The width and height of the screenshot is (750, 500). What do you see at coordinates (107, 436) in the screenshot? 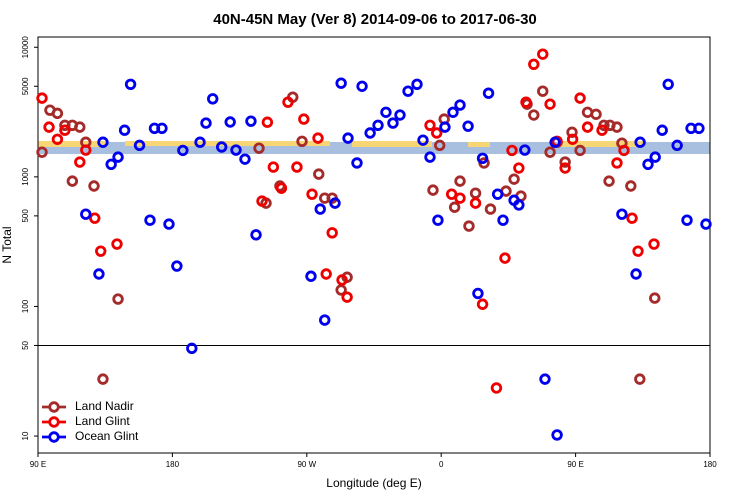
I see `legend-label: Ocean Glint` at bounding box center [107, 436].